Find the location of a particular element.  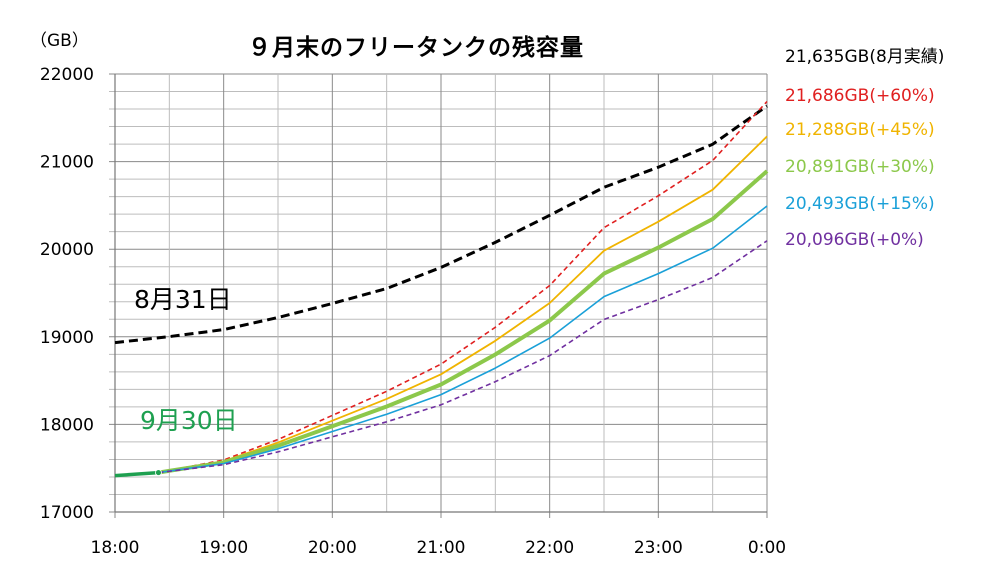

label-plus45: 21,288GB(+45%) is located at coordinates (860, 130).